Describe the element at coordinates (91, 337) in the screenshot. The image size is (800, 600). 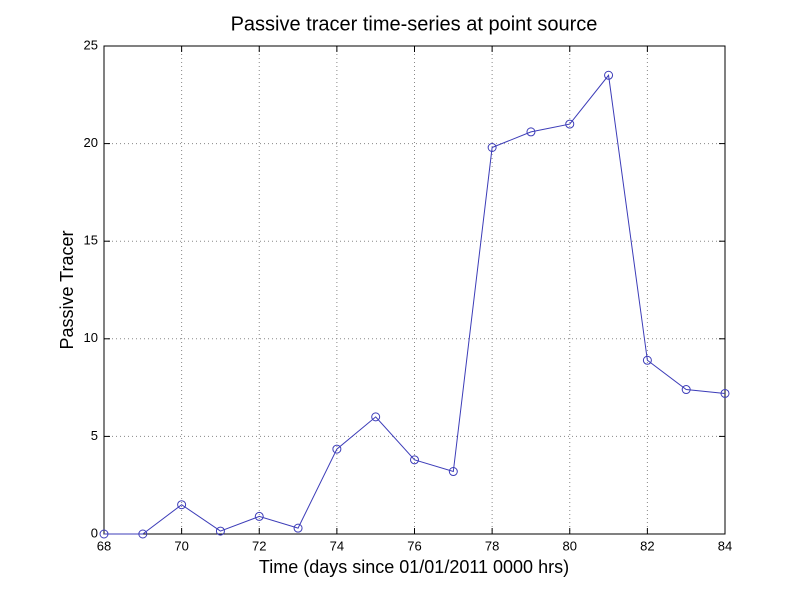
I see `y-tick-label: 10` at that location.